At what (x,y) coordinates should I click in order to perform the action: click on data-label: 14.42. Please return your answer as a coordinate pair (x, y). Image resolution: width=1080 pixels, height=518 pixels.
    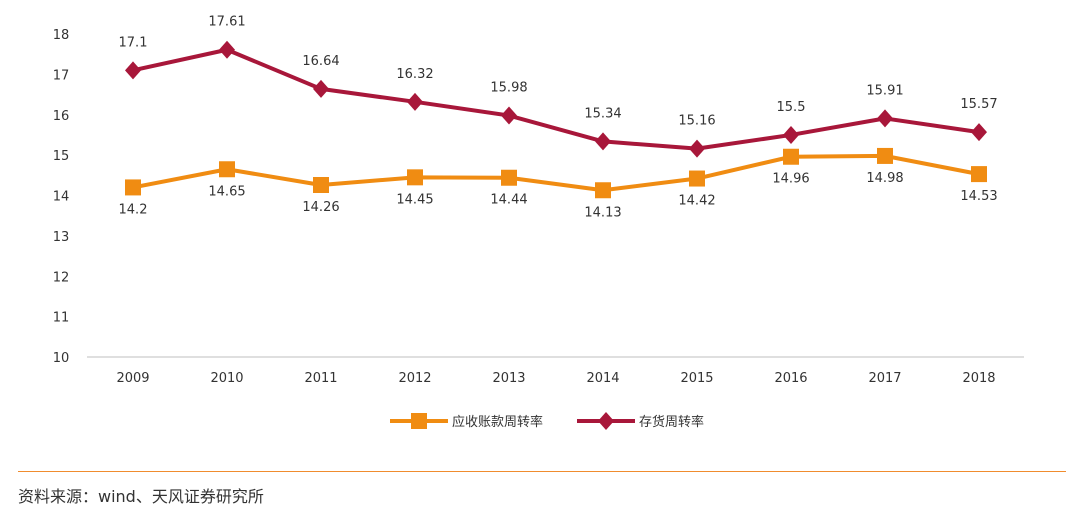
    Looking at the image, I should click on (696, 201).